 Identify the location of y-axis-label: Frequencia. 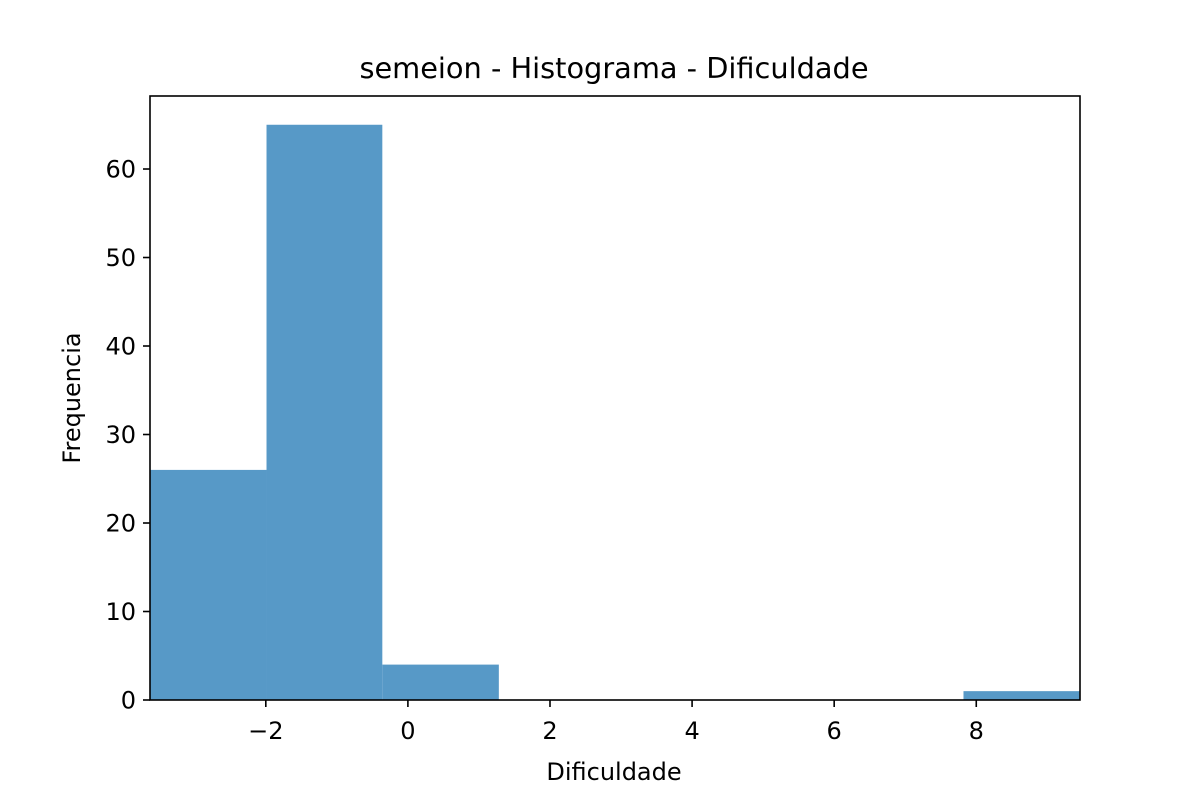
(72, 397).